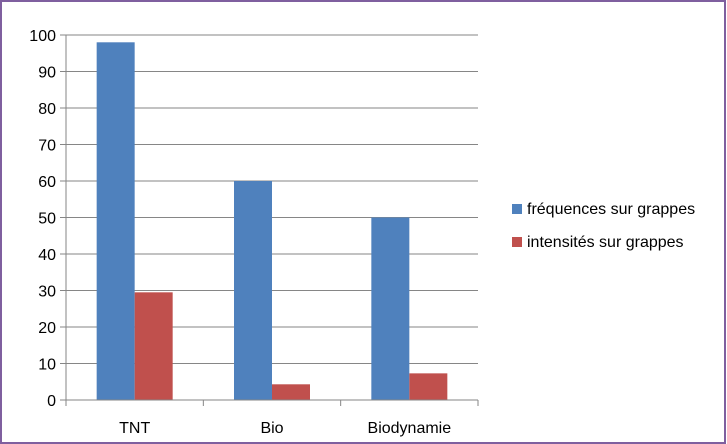  What do you see at coordinates (291, 392) in the screenshot?
I see `bar-bio-intensites` at bounding box center [291, 392].